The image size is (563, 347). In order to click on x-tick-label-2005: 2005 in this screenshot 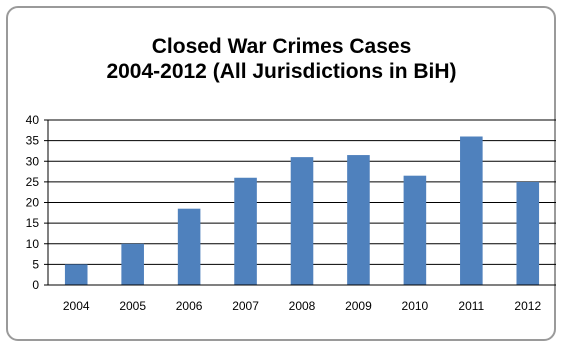, I will do `click(132, 306)`.